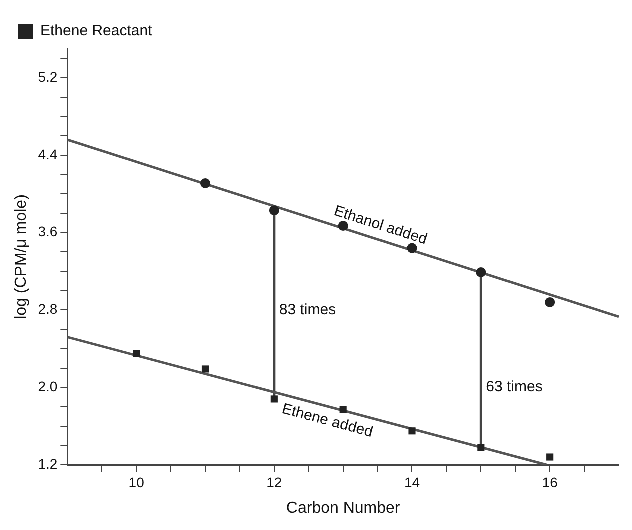 Image resolution: width=632 pixels, height=530 pixels. What do you see at coordinates (48, 76) in the screenshot?
I see `y-tick-label: 5.2` at bounding box center [48, 76].